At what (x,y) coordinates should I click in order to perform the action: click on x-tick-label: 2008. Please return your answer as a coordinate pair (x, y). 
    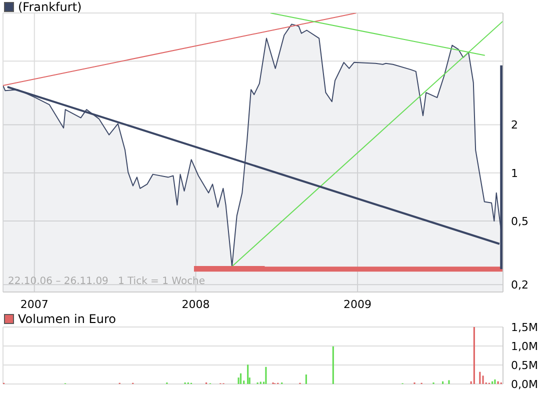
    Looking at the image, I should click on (196, 304).